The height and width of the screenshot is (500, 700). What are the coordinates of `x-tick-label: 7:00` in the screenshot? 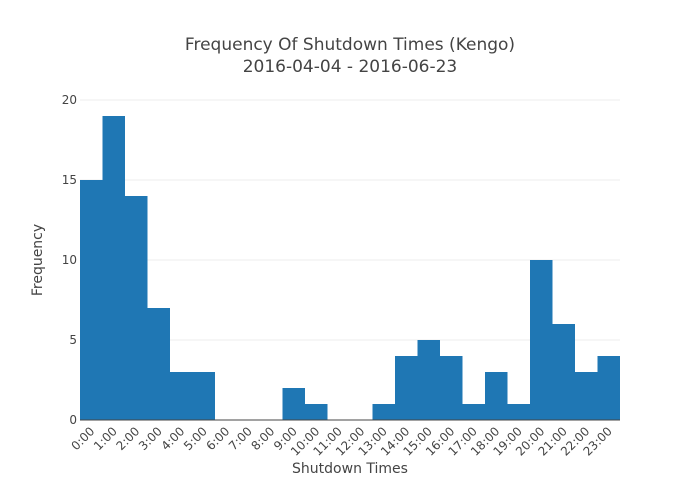 It's located at (240, 438).